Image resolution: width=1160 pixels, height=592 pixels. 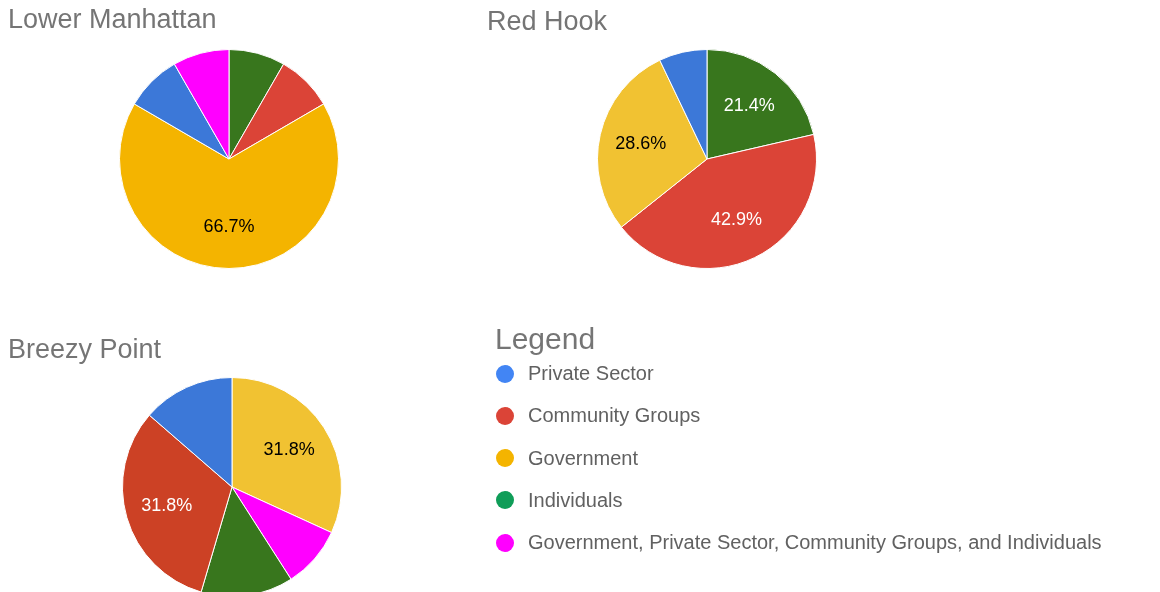 What do you see at coordinates (545, 339) in the screenshot?
I see `text: Legend` at bounding box center [545, 339].